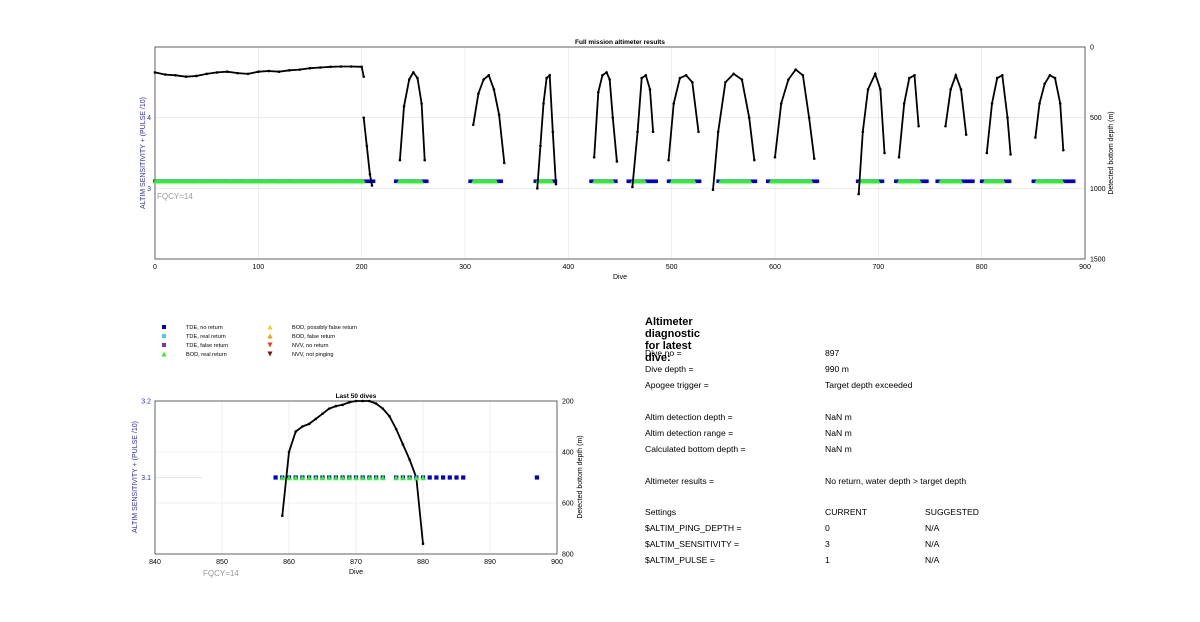 This screenshot has width=1200, height=622. What do you see at coordinates (680, 481) in the screenshot?
I see `diagnostic-label-6: Altimeter results =` at bounding box center [680, 481].